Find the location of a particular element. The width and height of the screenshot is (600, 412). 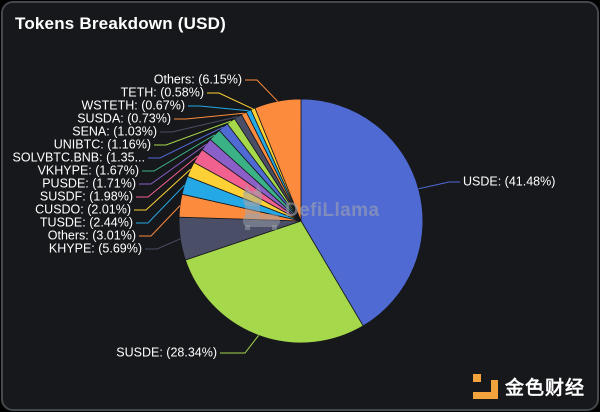

slice-label-usde: USDE: (41.48%) is located at coordinates (509, 181).